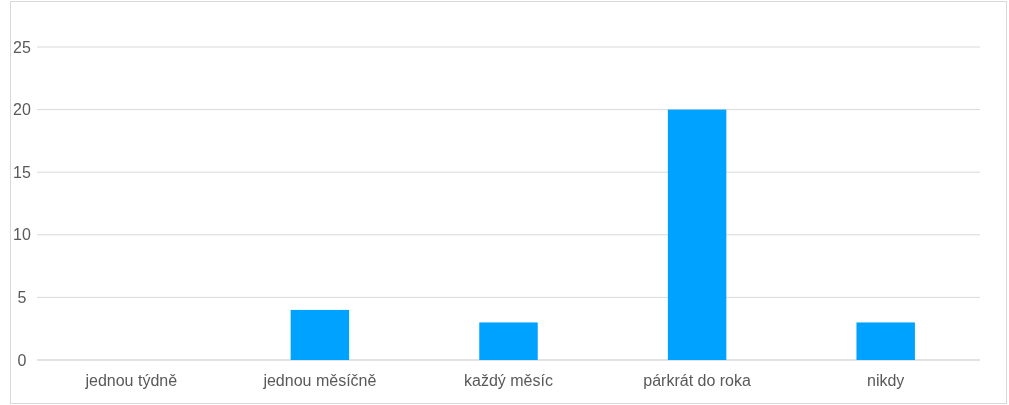 The height and width of the screenshot is (405, 1009). What do you see at coordinates (131, 380) in the screenshot?
I see `x-tick-label: jednou týdně` at bounding box center [131, 380].